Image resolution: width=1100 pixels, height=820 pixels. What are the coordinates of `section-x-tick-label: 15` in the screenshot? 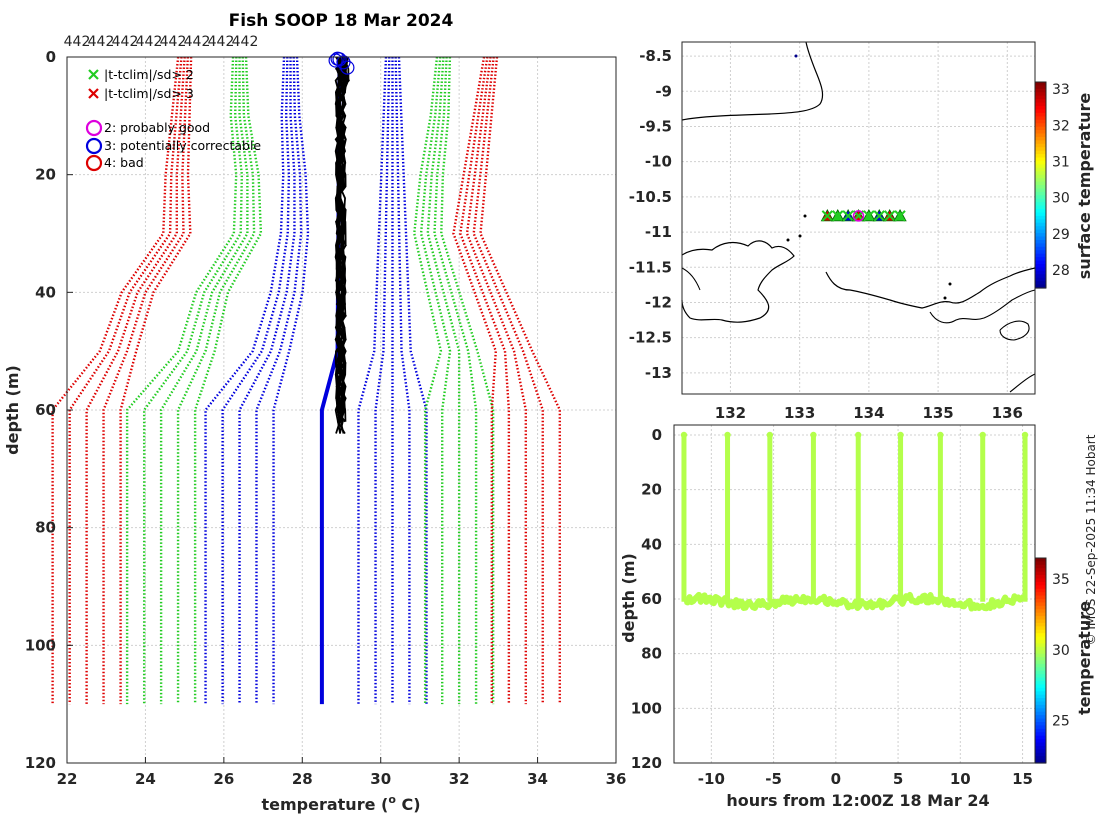 It's located at (1022, 779).